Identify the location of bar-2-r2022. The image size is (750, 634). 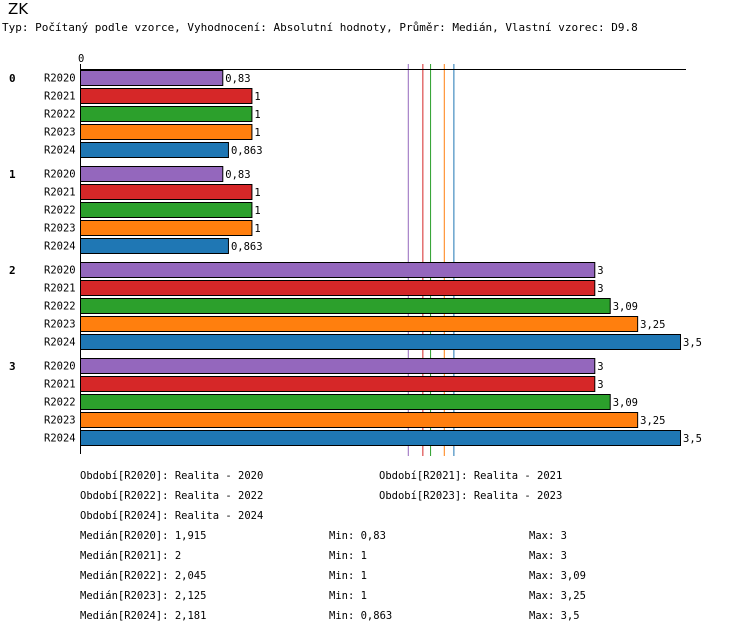
(345, 306).